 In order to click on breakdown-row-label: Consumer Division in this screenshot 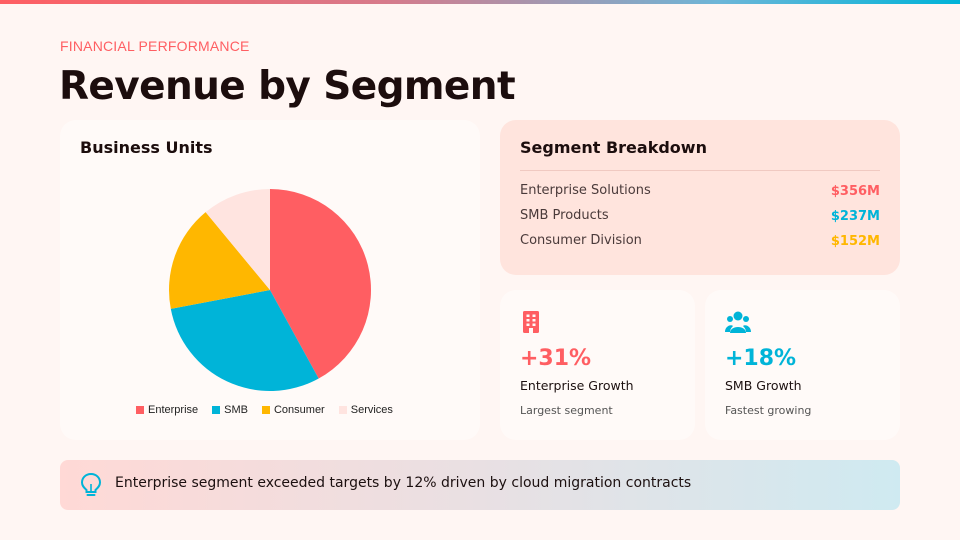, I will do `click(581, 240)`.